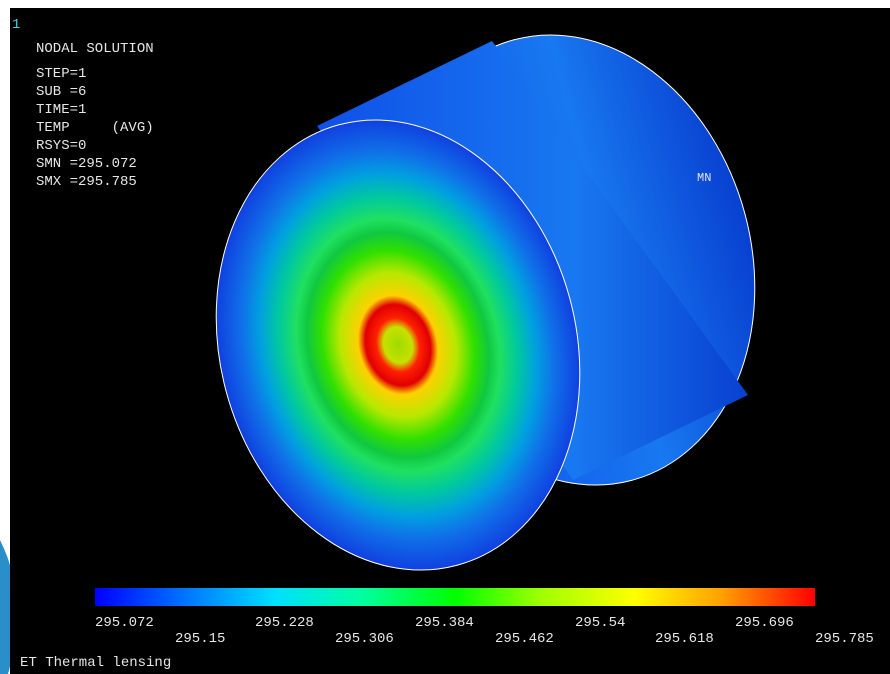 Image resolution: width=890 pixels, height=674 pixels. Describe the element at coordinates (764, 623) in the screenshot. I see `legend-label: 295.696` at that location.